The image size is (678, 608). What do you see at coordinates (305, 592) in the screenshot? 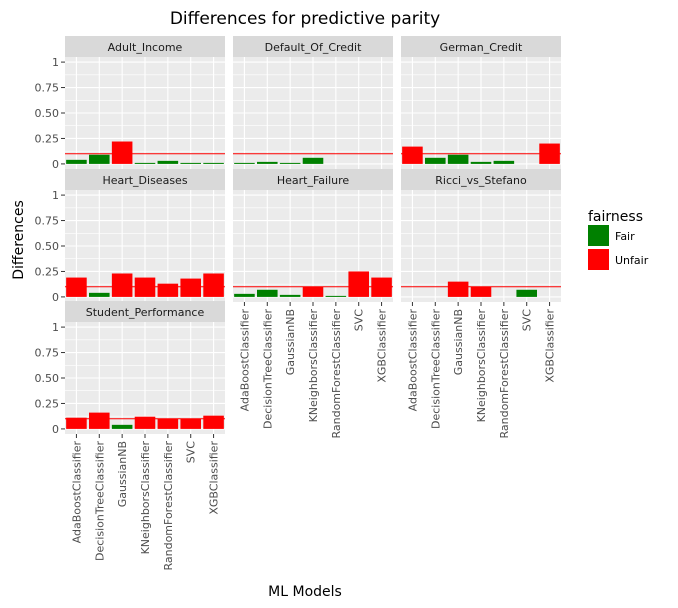
I see `x-axis-title: ML Models` at bounding box center [305, 592].